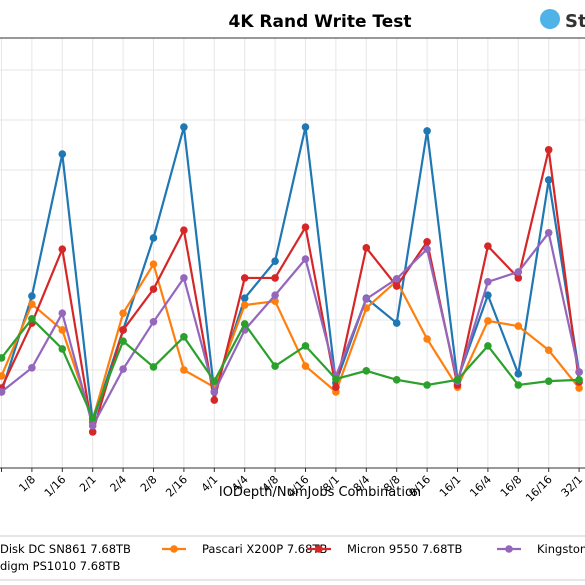  I want to click on legend-label: Micron 9550 7.68TB, so click(404, 549).